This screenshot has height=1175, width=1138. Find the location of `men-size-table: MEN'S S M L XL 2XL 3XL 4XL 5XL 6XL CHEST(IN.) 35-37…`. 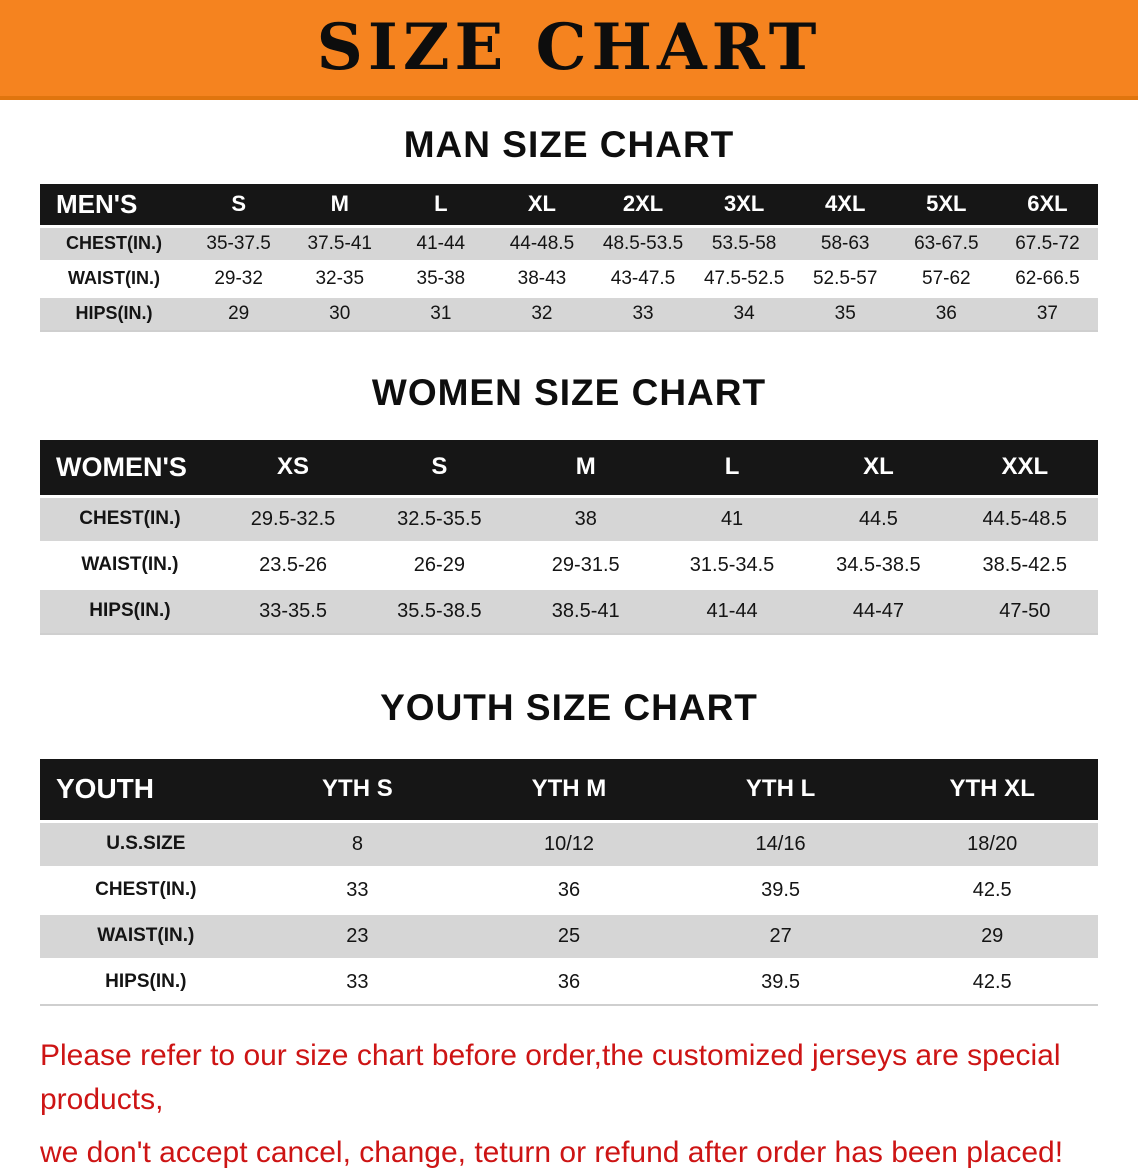

men-size-table: MEN'S S M L XL 2XL 3XL 4XL 5XL 6XL CHEST(IN.) 35-37… is located at coordinates (569, 258).